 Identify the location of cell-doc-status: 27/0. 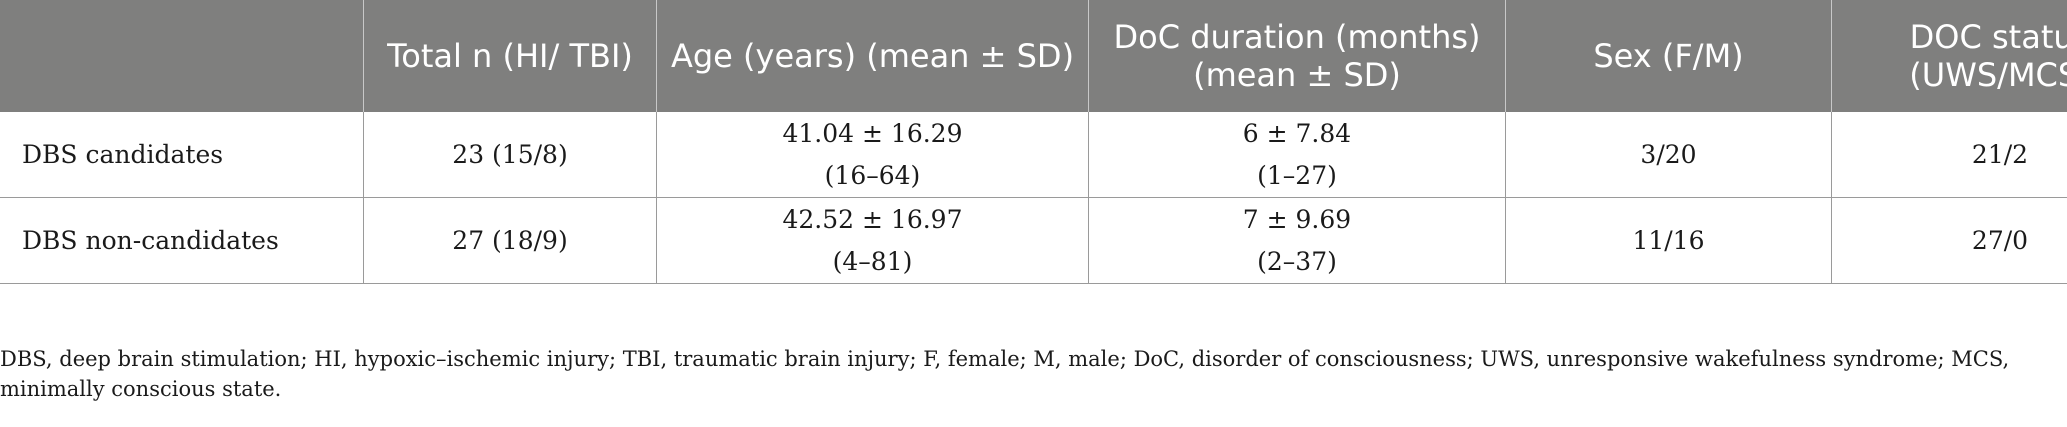
(1949, 240).